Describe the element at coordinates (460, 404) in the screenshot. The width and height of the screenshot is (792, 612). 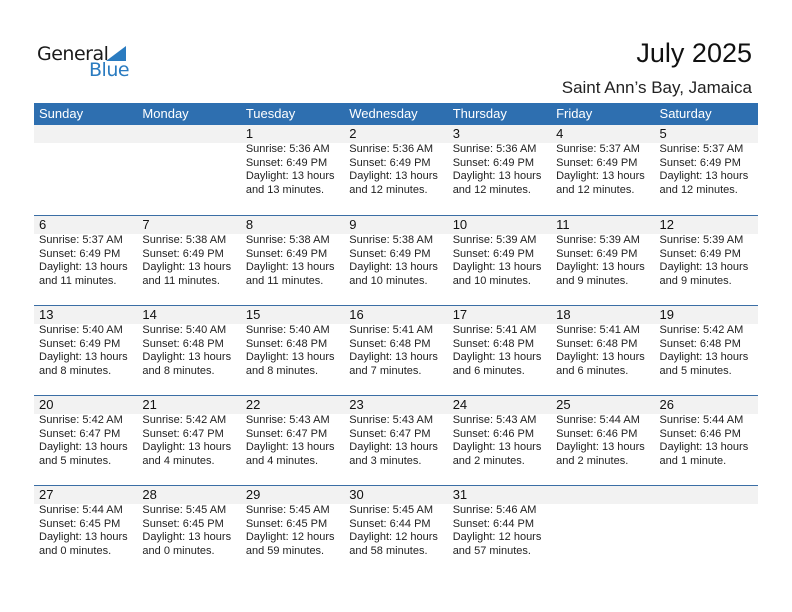
I see `day-number: 24` at that location.